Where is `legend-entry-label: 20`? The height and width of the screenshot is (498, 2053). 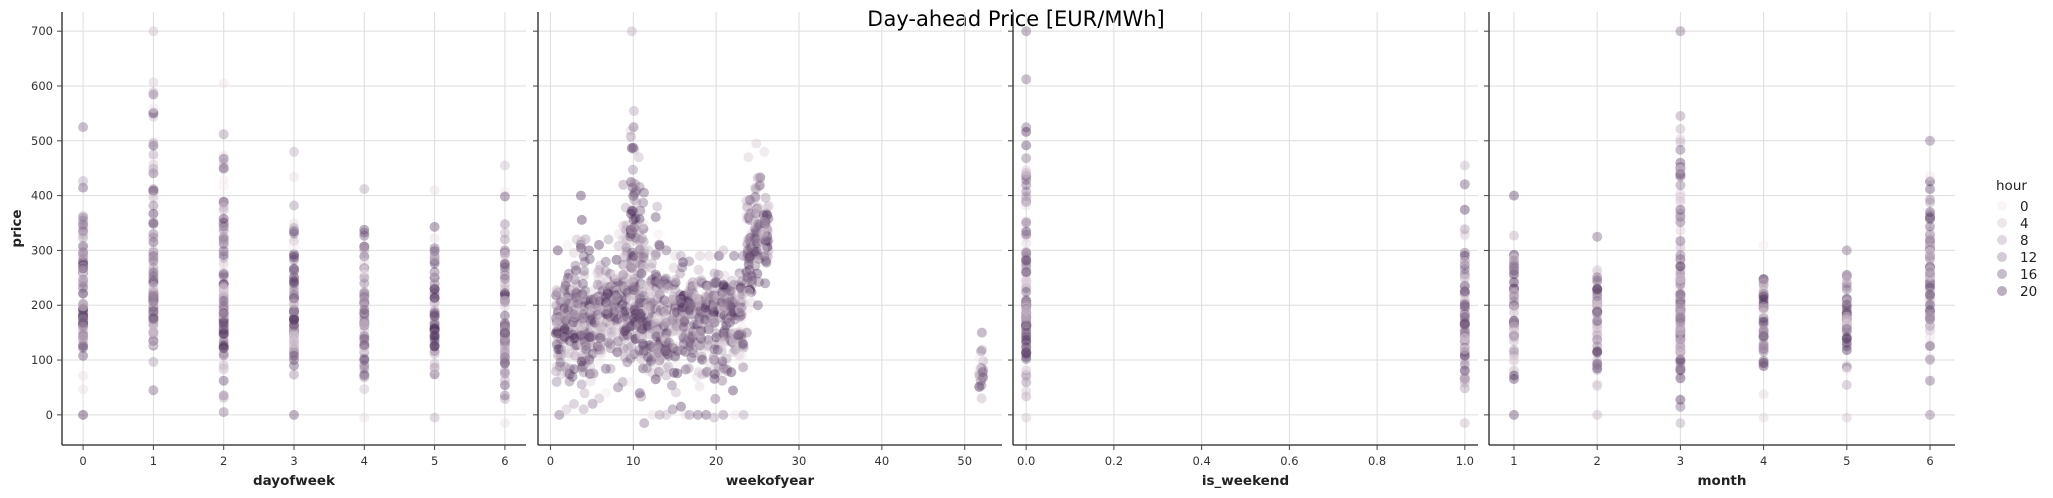 legend-entry-label: 20 is located at coordinates (2028, 292).